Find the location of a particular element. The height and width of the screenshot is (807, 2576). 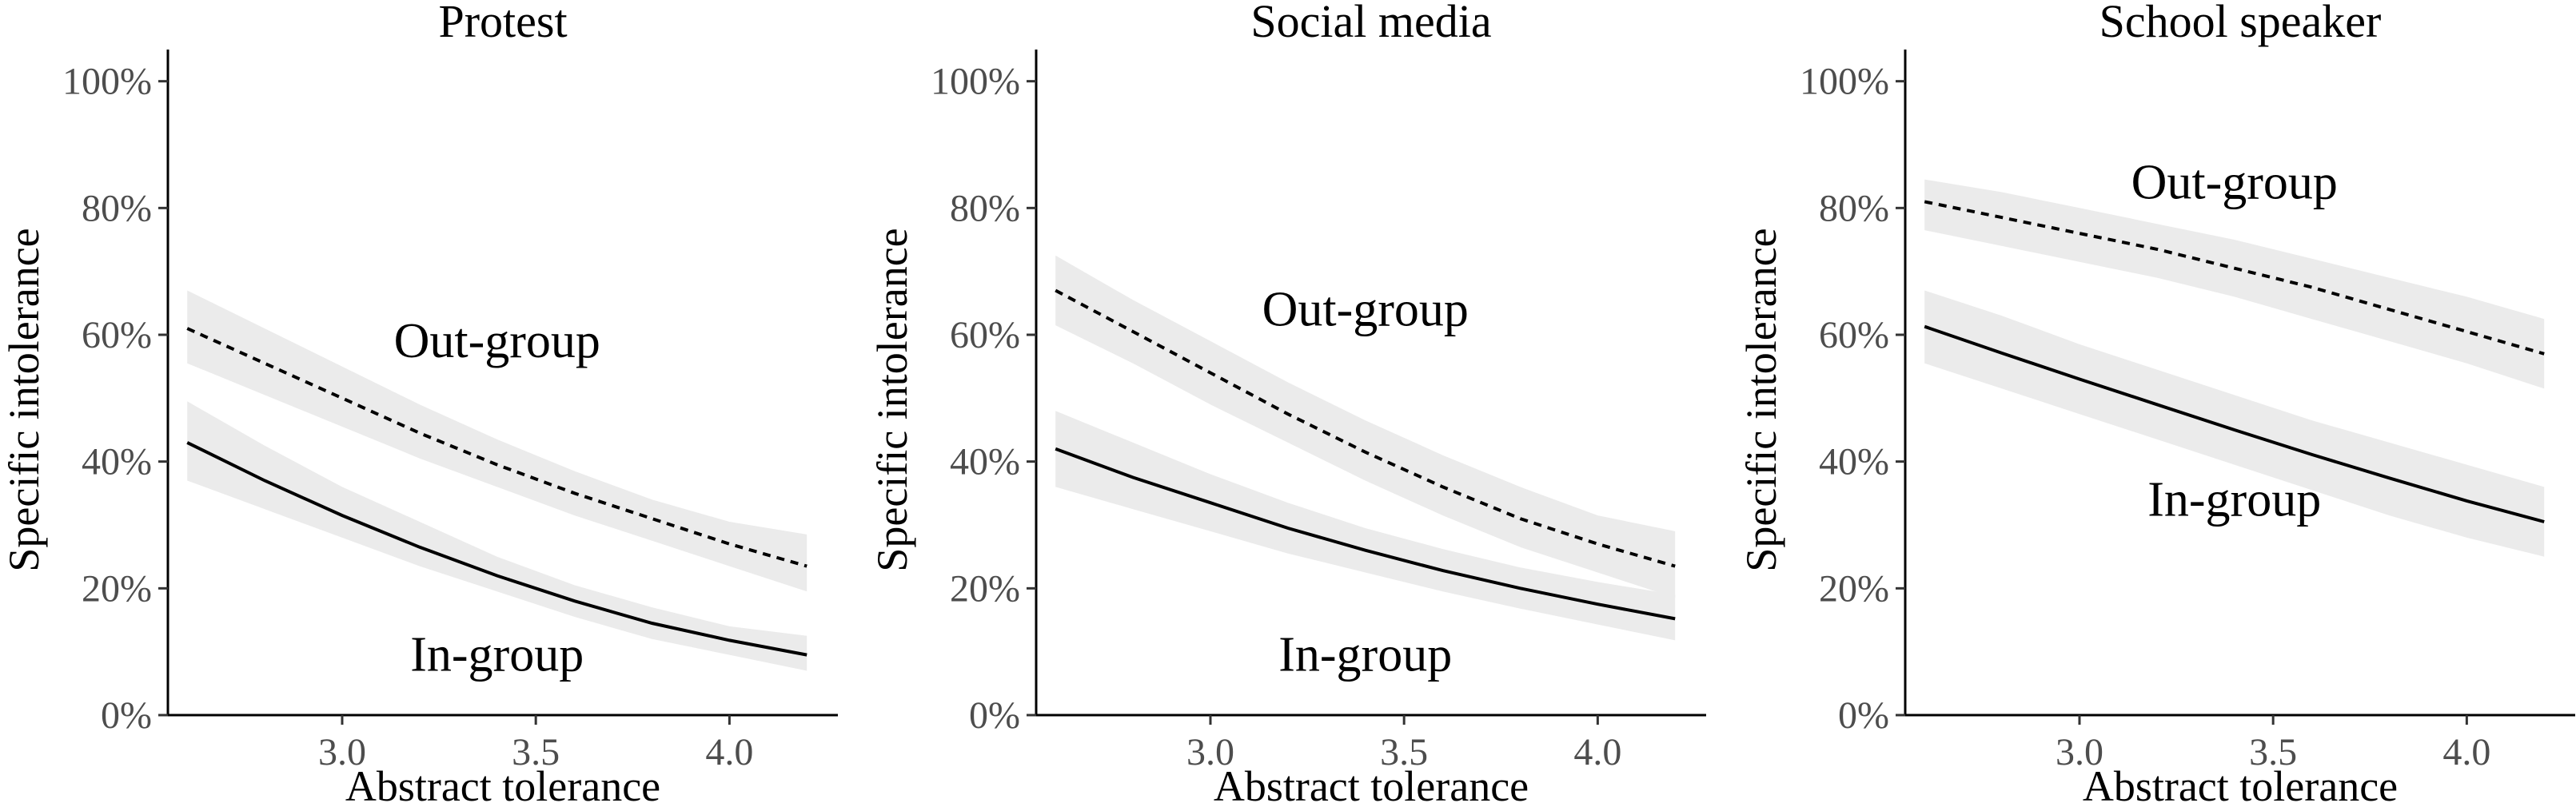

panel-title: Protest is located at coordinates (502, 24).